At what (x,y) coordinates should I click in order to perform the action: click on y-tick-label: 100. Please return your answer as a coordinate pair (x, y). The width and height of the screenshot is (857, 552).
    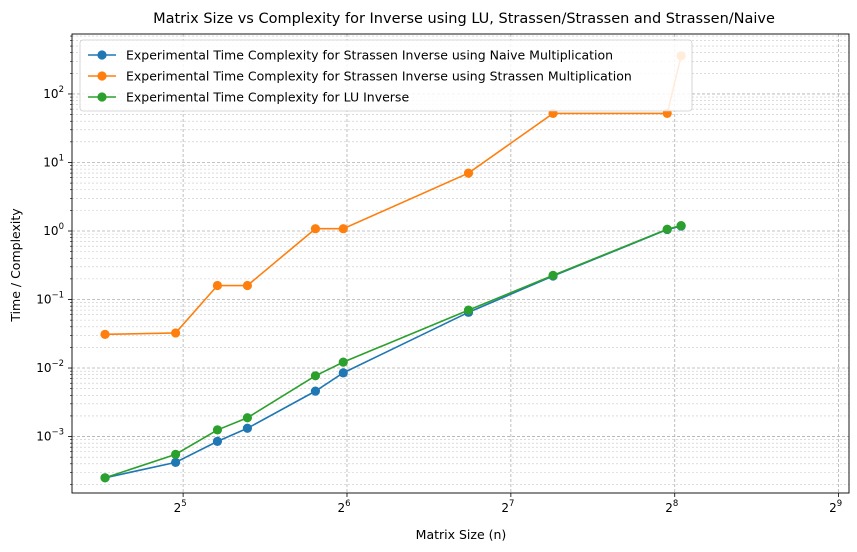
    Looking at the image, I should click on (53, 230).